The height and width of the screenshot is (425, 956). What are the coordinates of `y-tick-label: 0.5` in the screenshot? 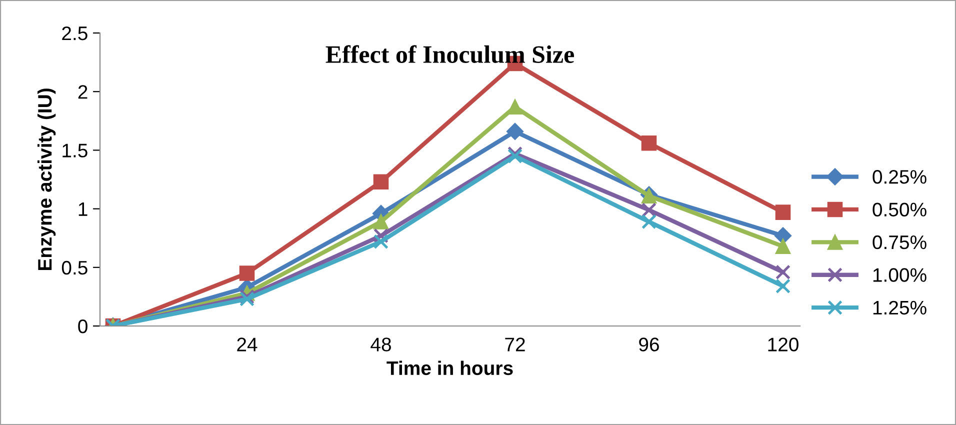 It's located at (75, 267).